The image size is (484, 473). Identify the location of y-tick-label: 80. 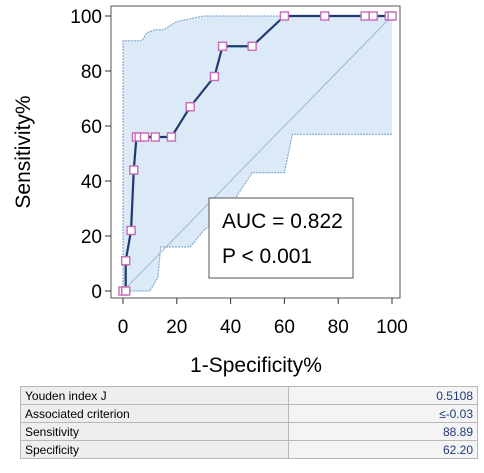
(91, 72).